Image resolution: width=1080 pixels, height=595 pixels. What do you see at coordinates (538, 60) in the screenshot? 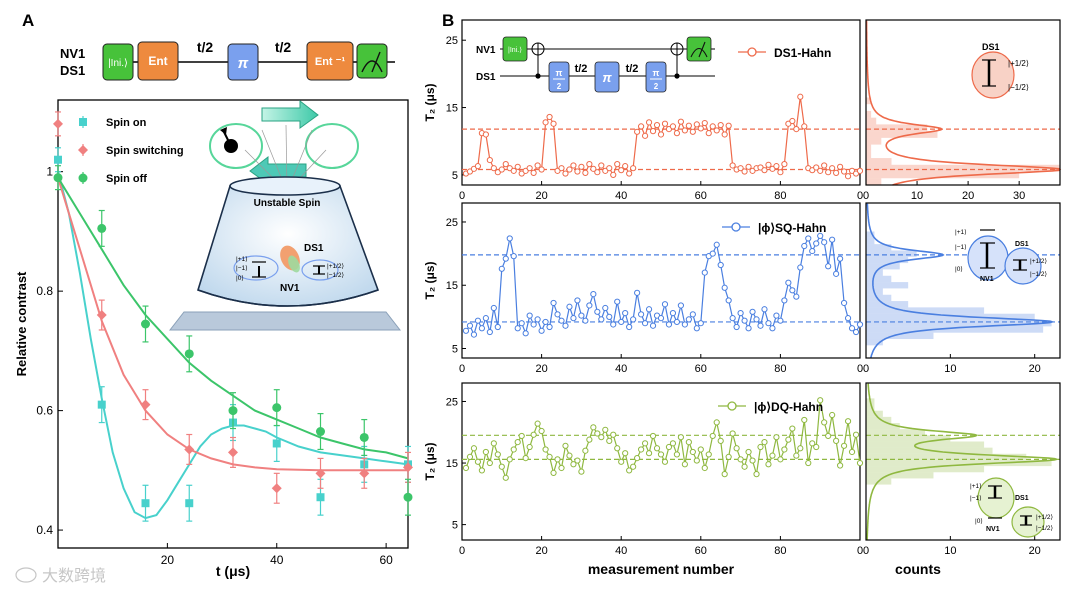
I see `cnot-gate-icon` at bounding box center [538, 60].